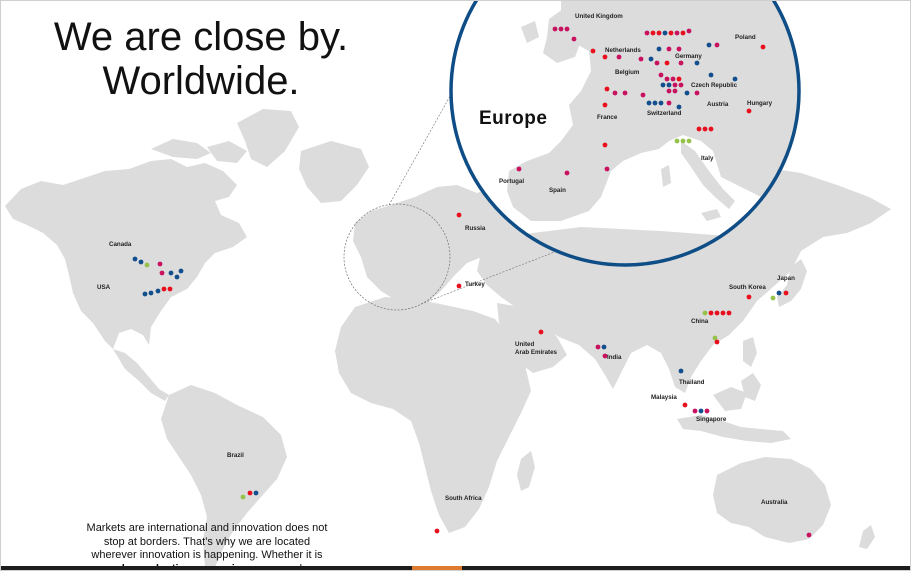 The height and width of the screenshot is (571, 911). I want to click on label-switzerland: Switzerland, so click(664, 113).